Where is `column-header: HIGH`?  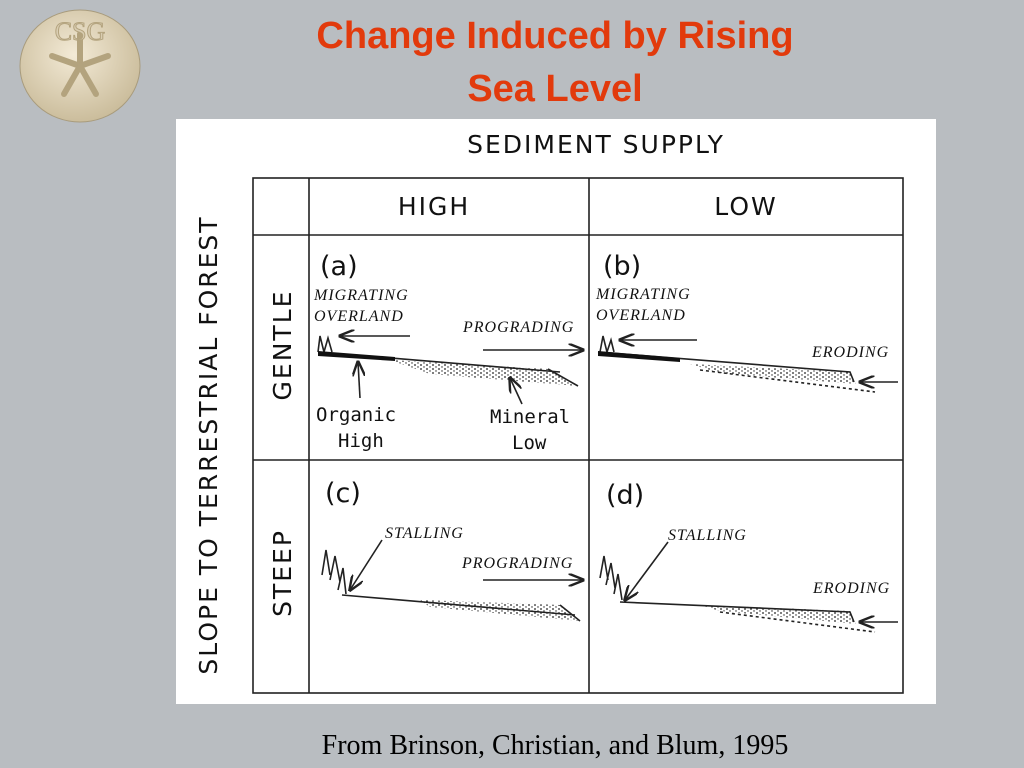 column-header: HIGH is located at coordinates (434, 206).